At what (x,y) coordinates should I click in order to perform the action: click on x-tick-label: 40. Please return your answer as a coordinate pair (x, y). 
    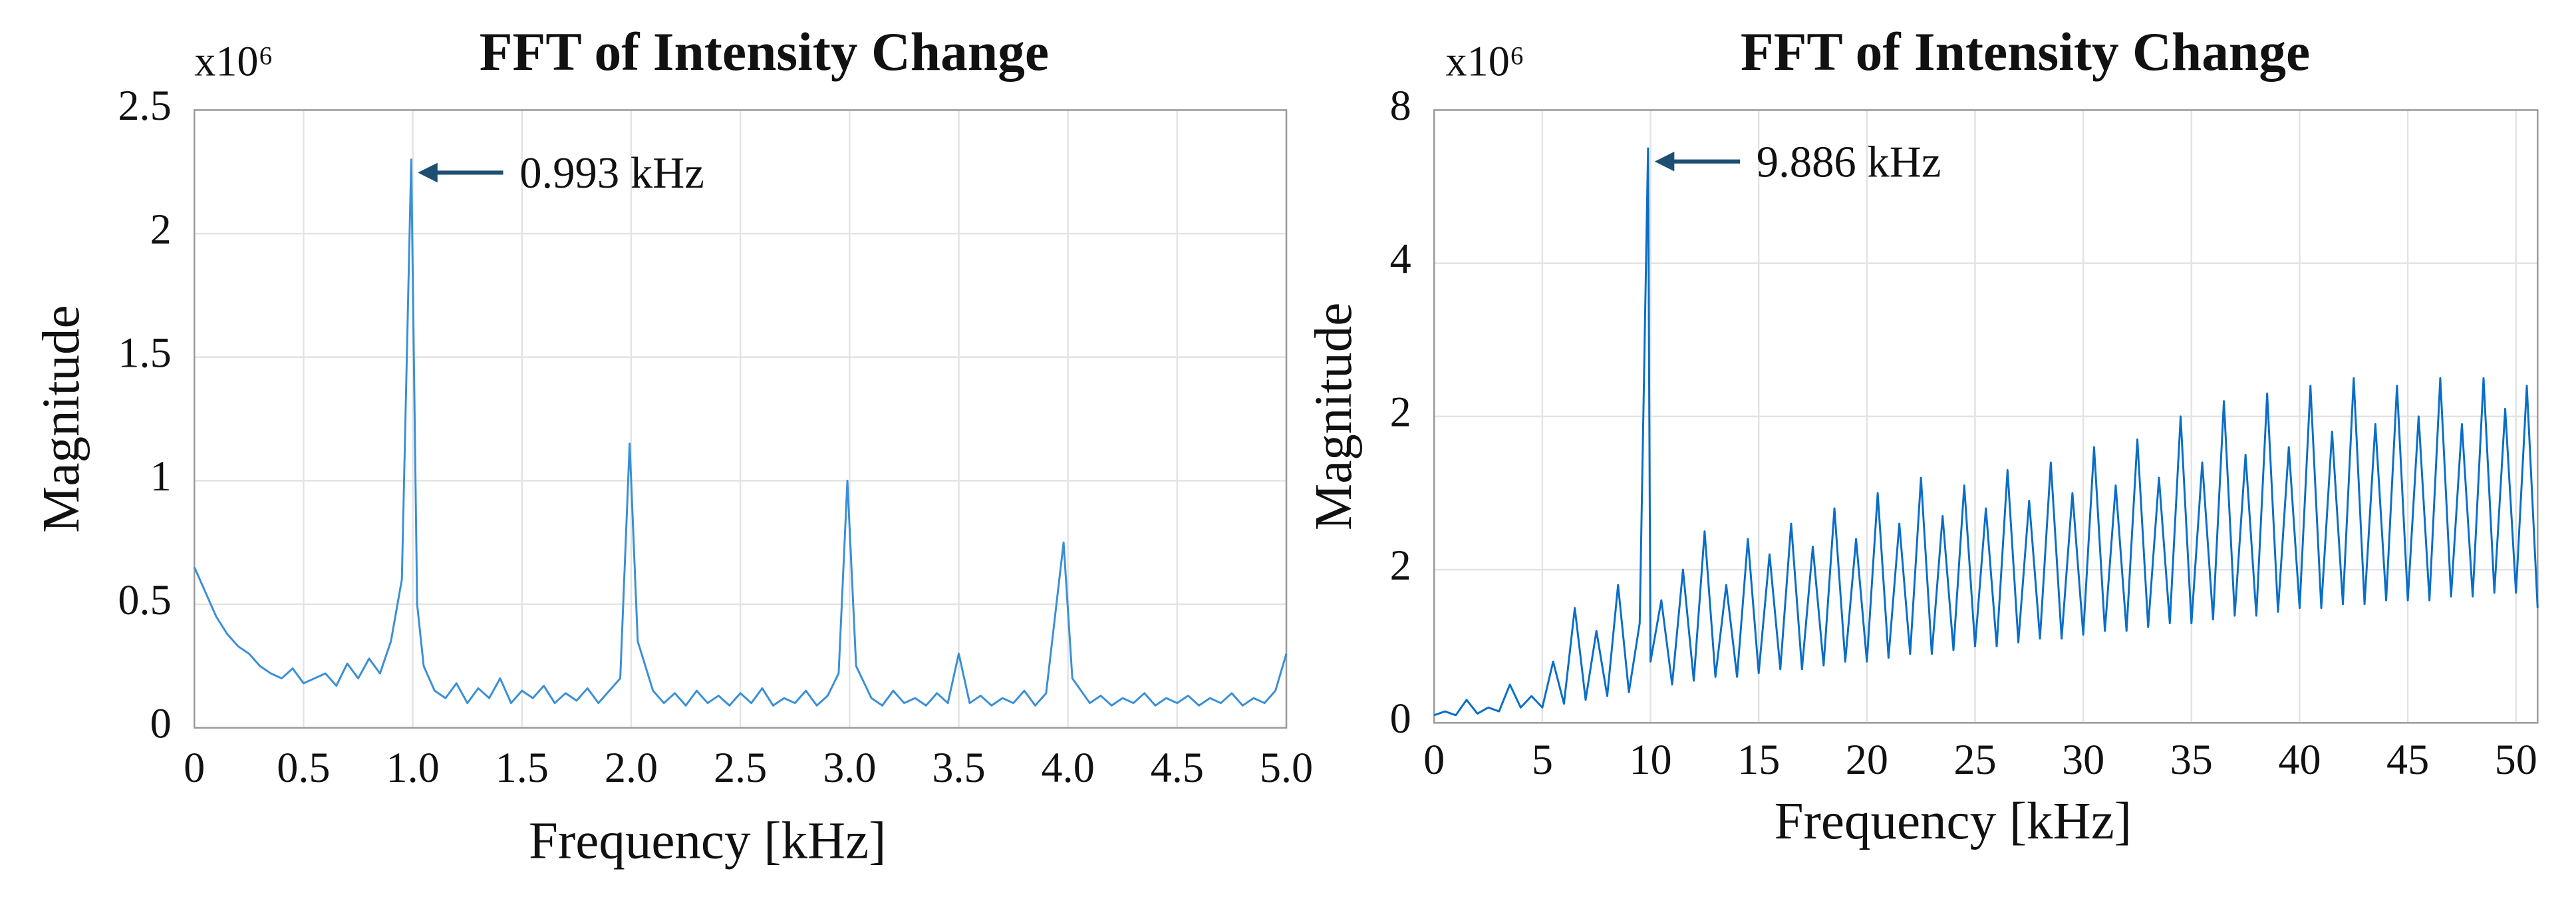
    Looking at the image, I should click on (2299, 759).